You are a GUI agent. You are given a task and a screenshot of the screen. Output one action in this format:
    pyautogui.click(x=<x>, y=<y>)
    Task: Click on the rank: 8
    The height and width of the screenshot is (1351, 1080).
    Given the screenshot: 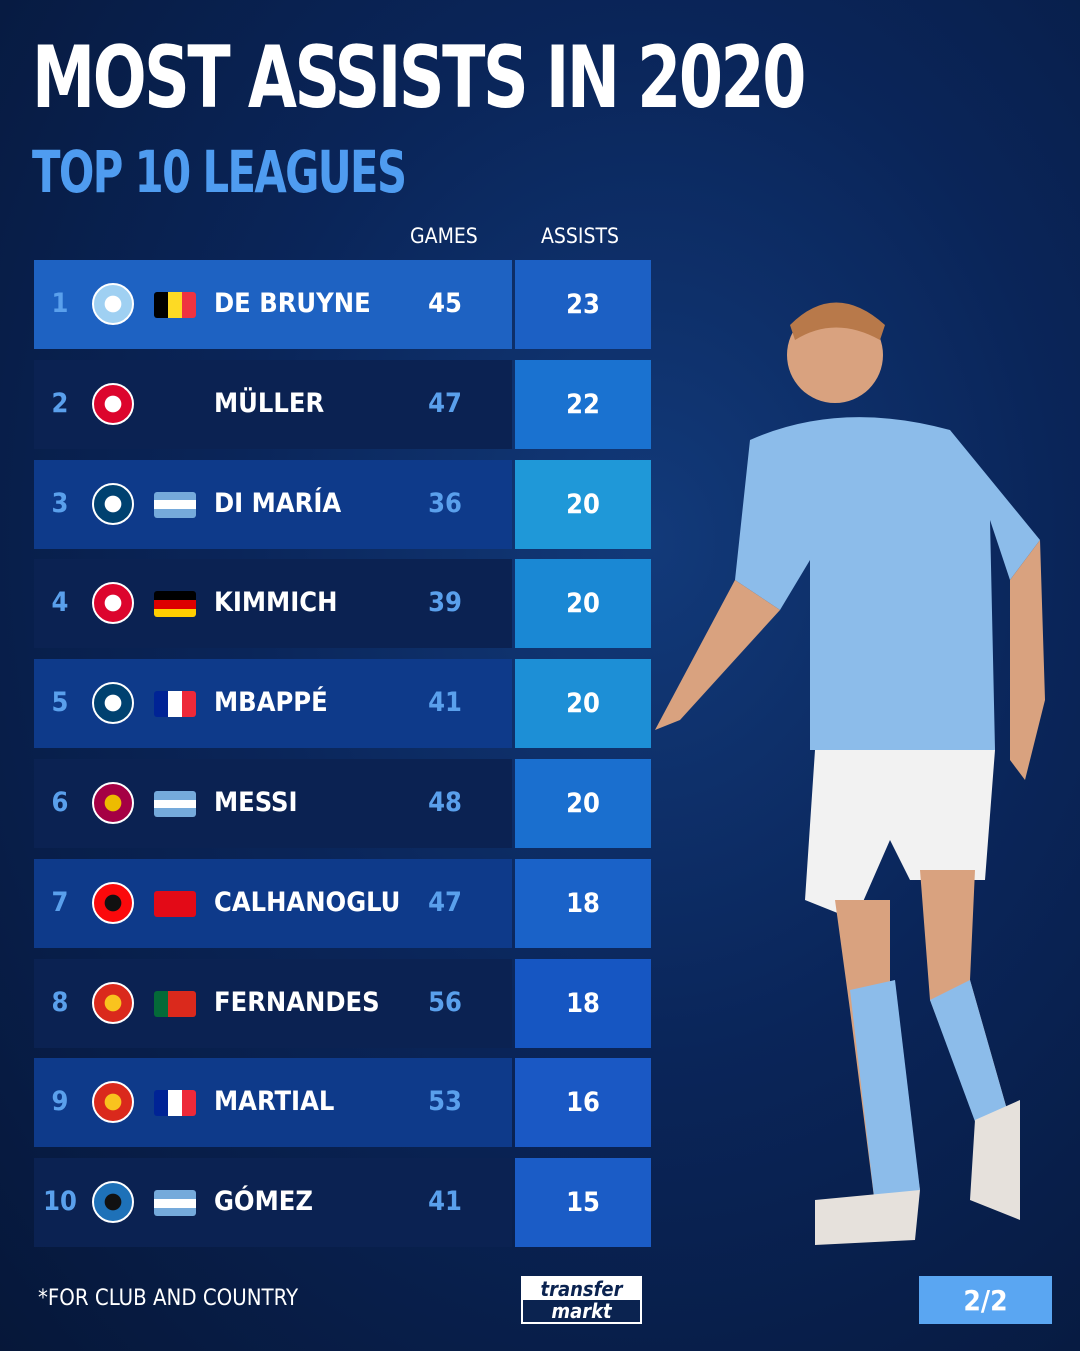 What is the action you would take?
    pyautogui.click(x=60, y=1002)
    